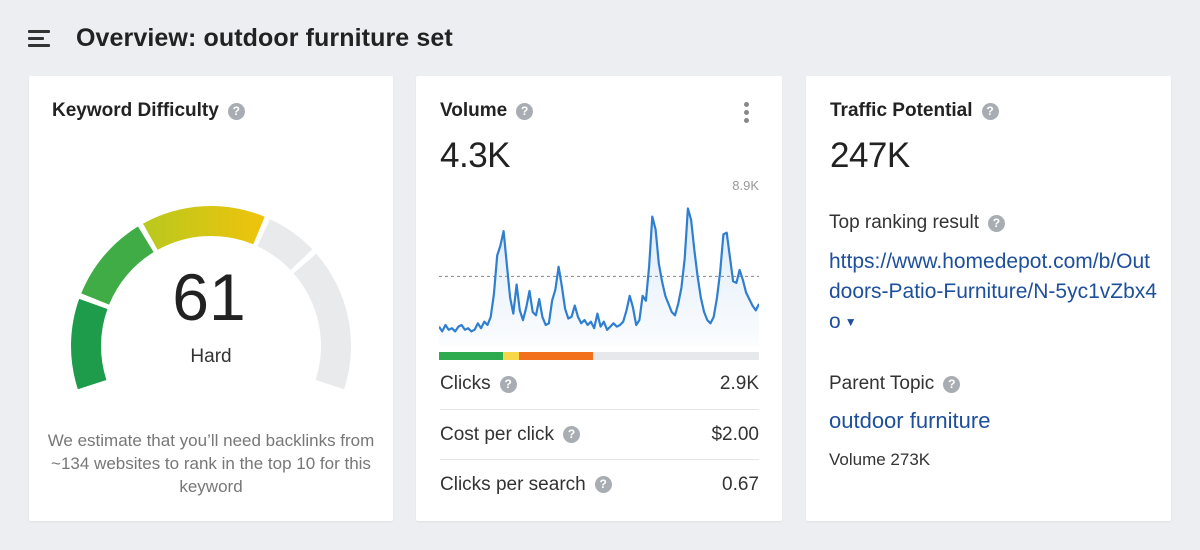  I want to click on clicks-value: 2.9K, so click(739, 383).